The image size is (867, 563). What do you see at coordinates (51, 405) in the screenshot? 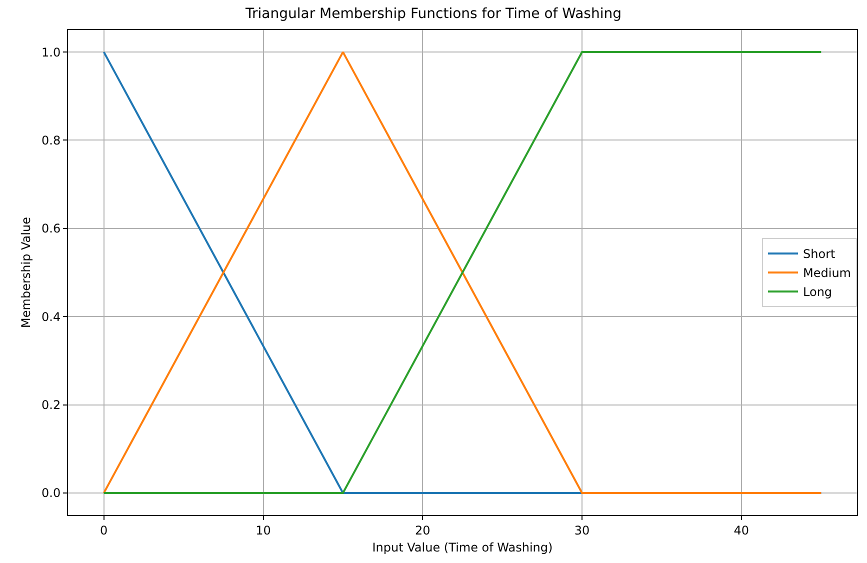
I see `y-tick-label: 0.2` at bounding box center [51, 405].